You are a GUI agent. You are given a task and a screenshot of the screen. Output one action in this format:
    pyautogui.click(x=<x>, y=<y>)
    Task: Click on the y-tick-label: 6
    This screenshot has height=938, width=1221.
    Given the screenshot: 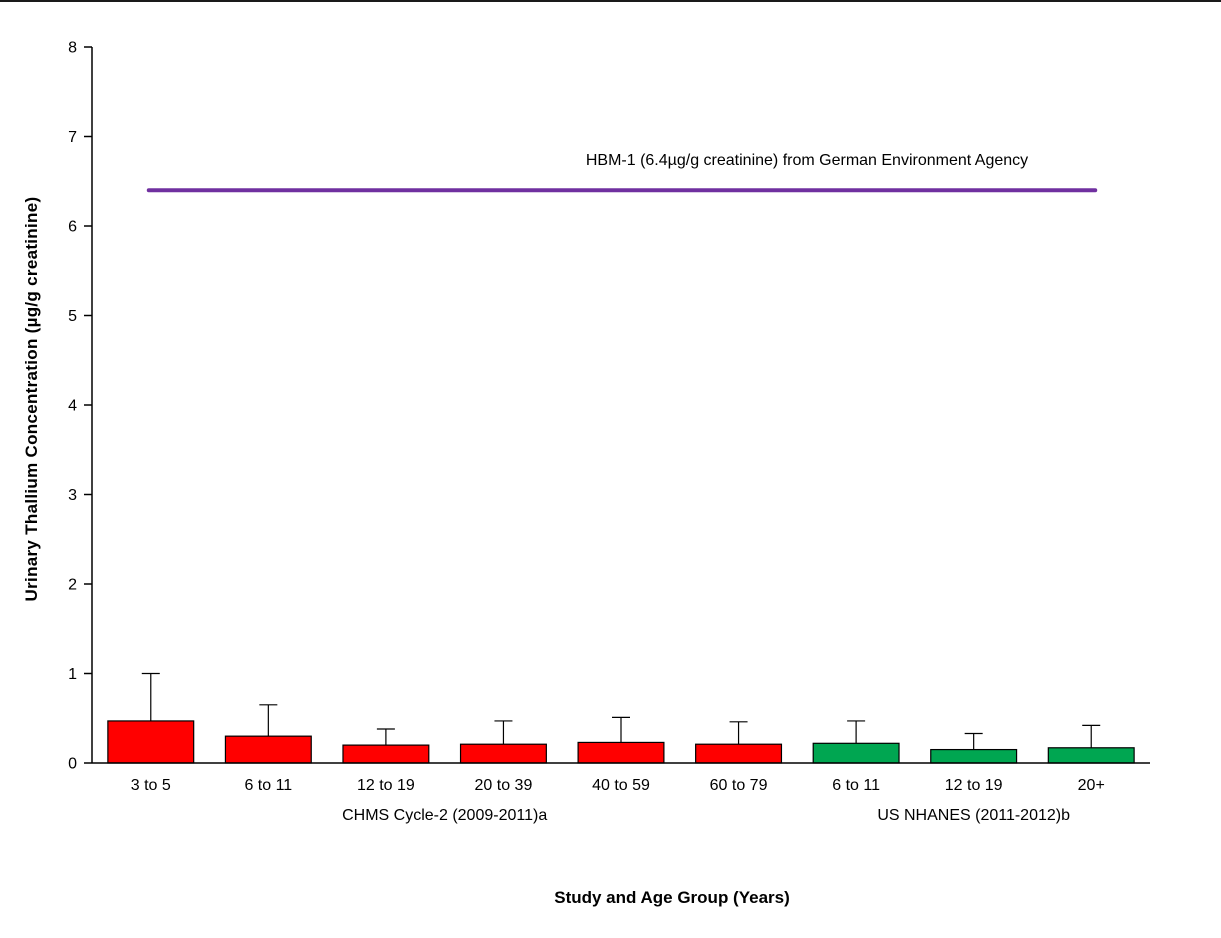 What is the action you would take?
    pyautogui.click(x=72, y=227)
    